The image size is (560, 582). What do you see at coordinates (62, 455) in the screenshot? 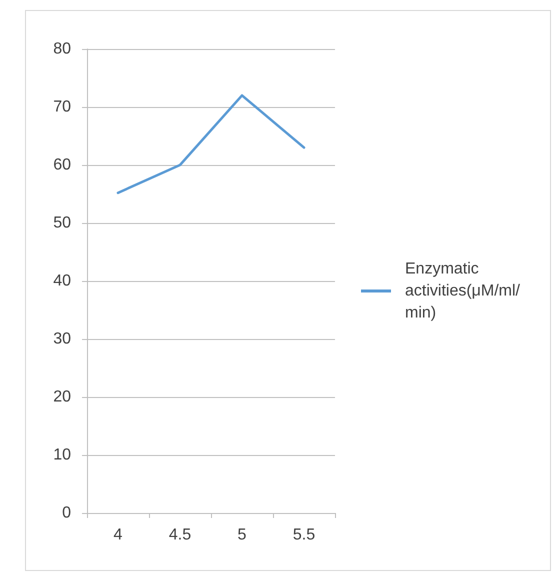
I see `y-tick-label: 10` at bounding box center [62, 455].